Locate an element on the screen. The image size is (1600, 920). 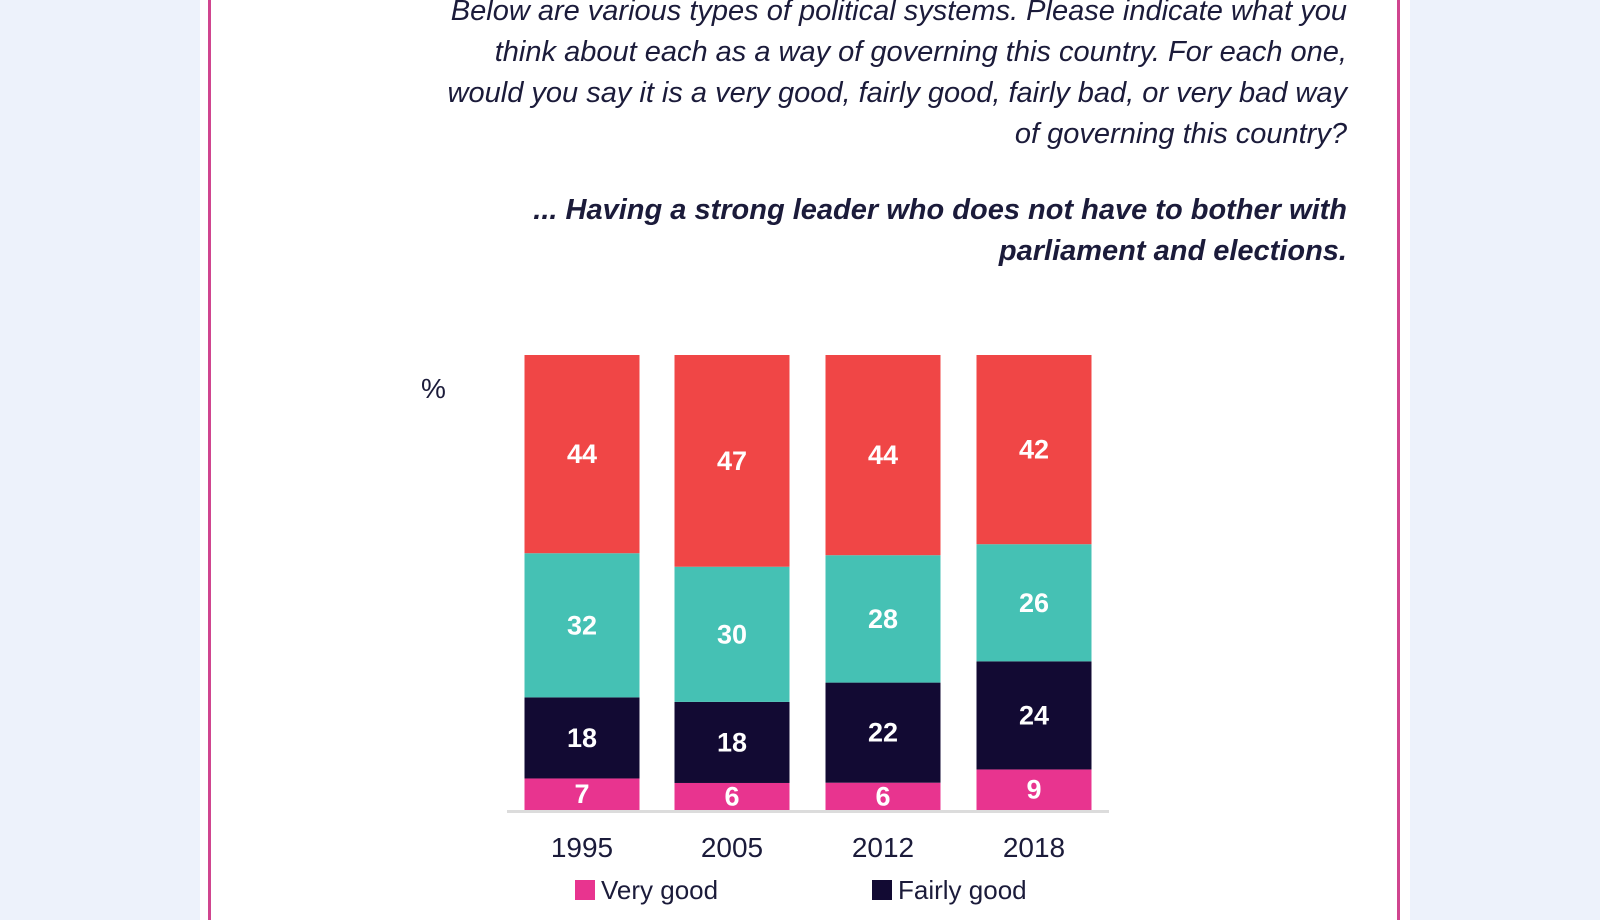
bar-segment-very-bad-2005 is located at coordinates (732, 461).